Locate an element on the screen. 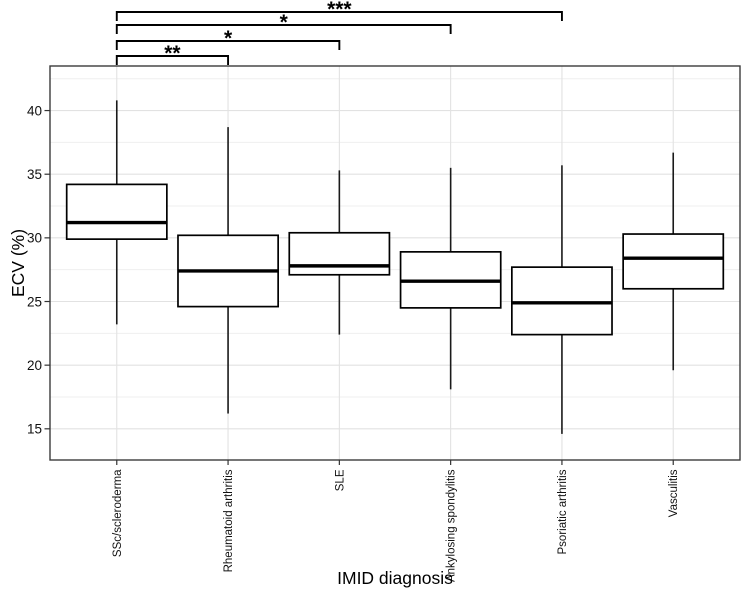 The height and width of the screenshot is (593, 744). x-tick-label-ssc-scleroderma: SSc/scleroderma is located at coordinates (118, 513).